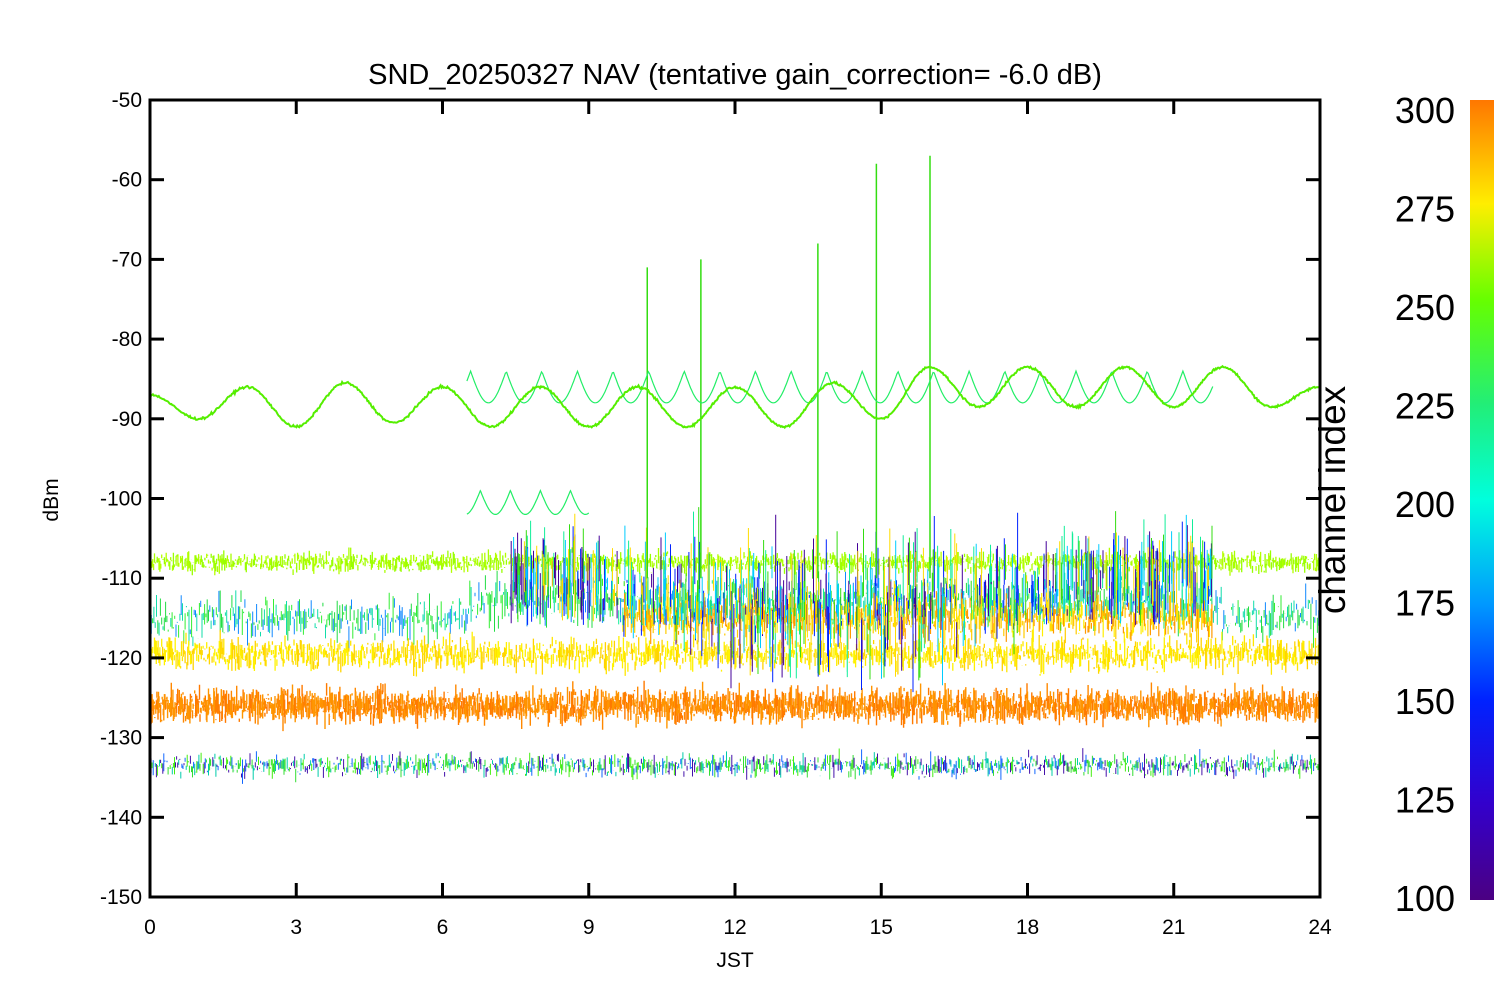 The width and height of the screenshot is (1500, 1005). I want to click on y-tick-label: -90, so click(127, 419).